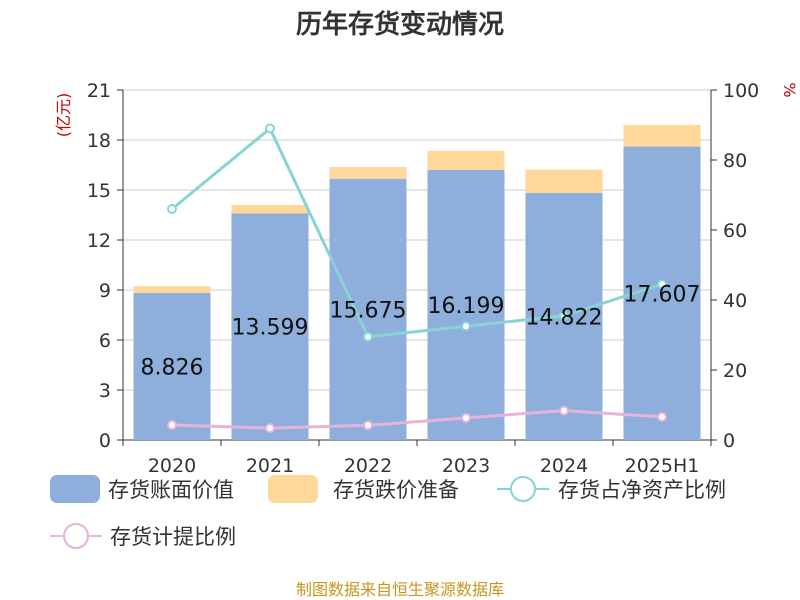 The image size is (800, 600). I want to click on left-tick-label: 3, so click(105, 391).